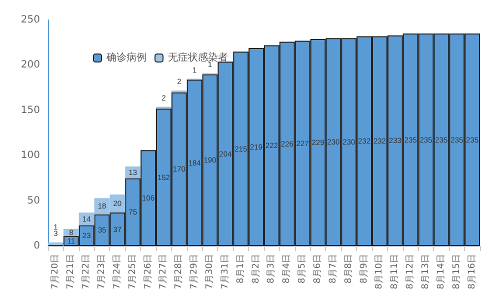 This screenshot has height=306, width=500. What do you see at coordinates (426, 272) in the screenshot?
I see `x-tick-label: 8月13日` at bounding box center [426, 272].